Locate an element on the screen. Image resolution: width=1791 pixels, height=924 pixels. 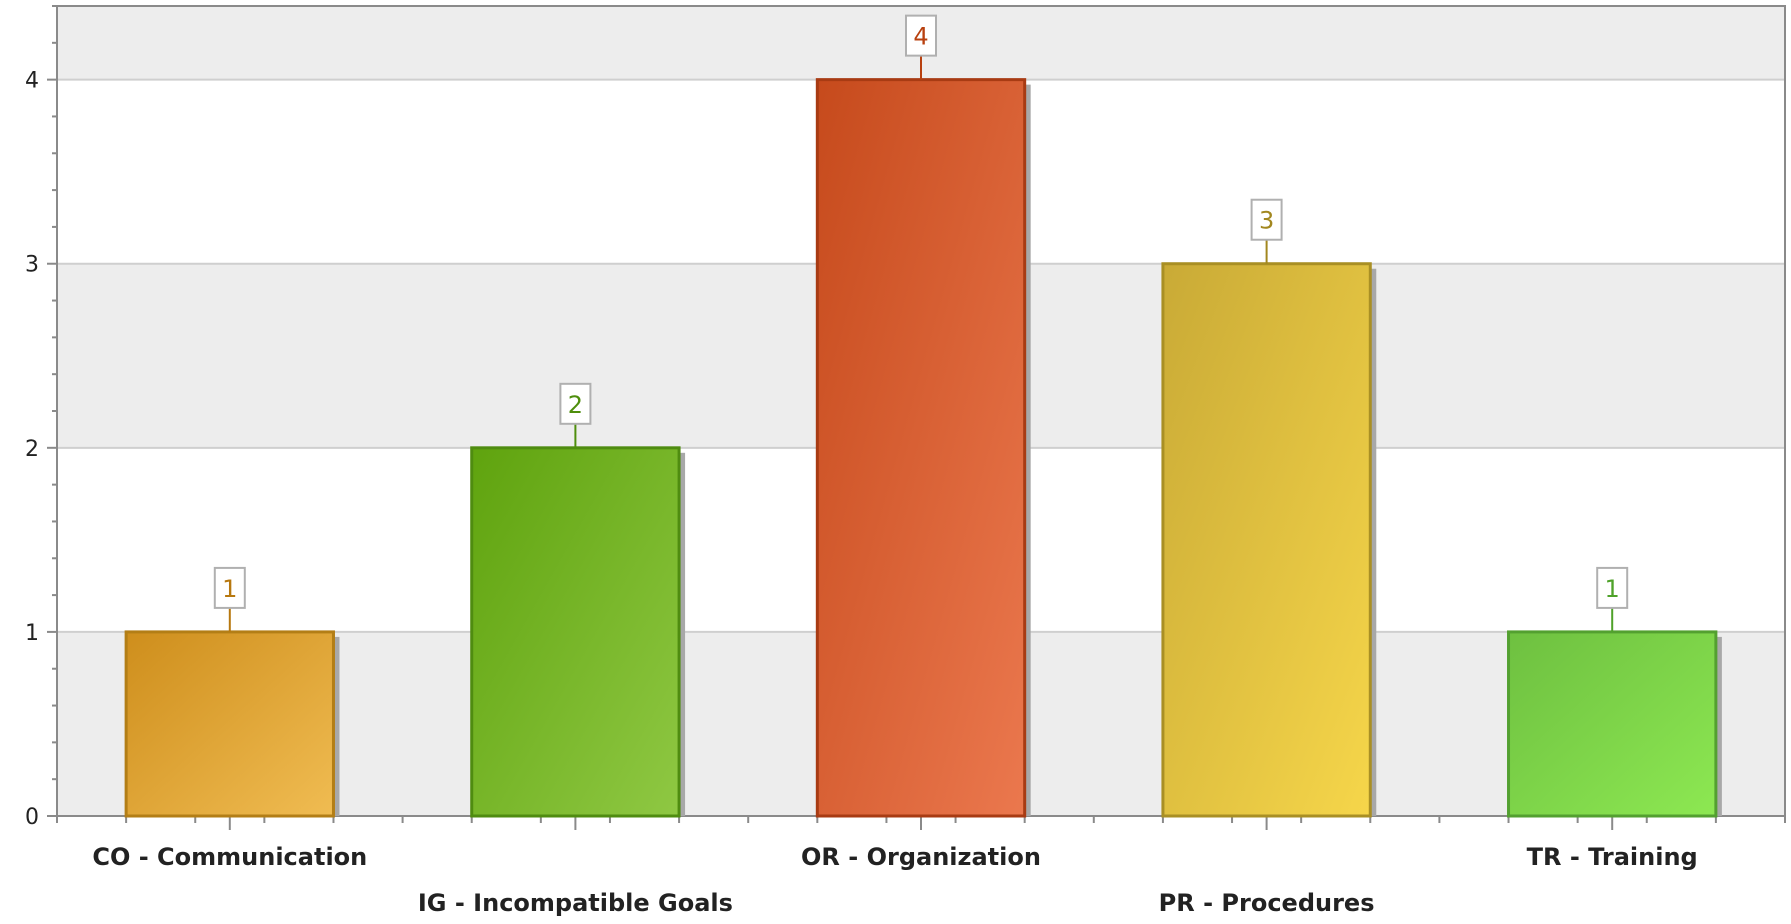
category-label: PR - Procedures is located at coordinates (1267, 903).